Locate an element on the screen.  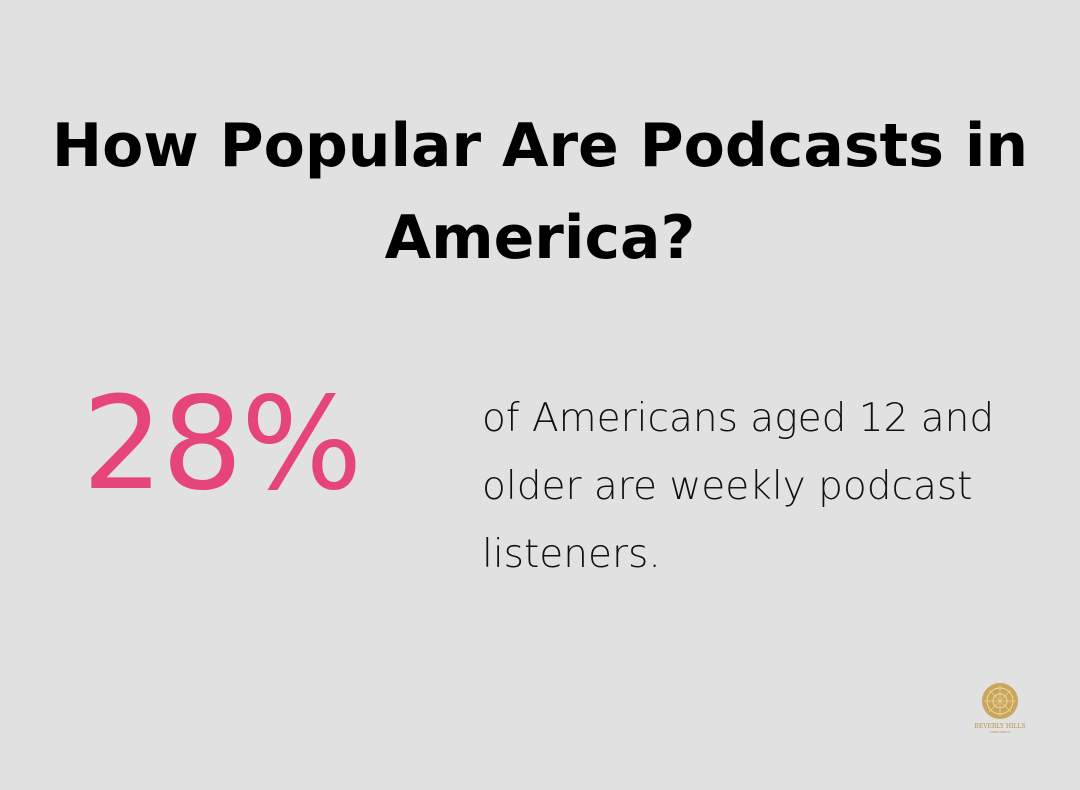
stat-value: 28% is located at coordinates (222, 444).